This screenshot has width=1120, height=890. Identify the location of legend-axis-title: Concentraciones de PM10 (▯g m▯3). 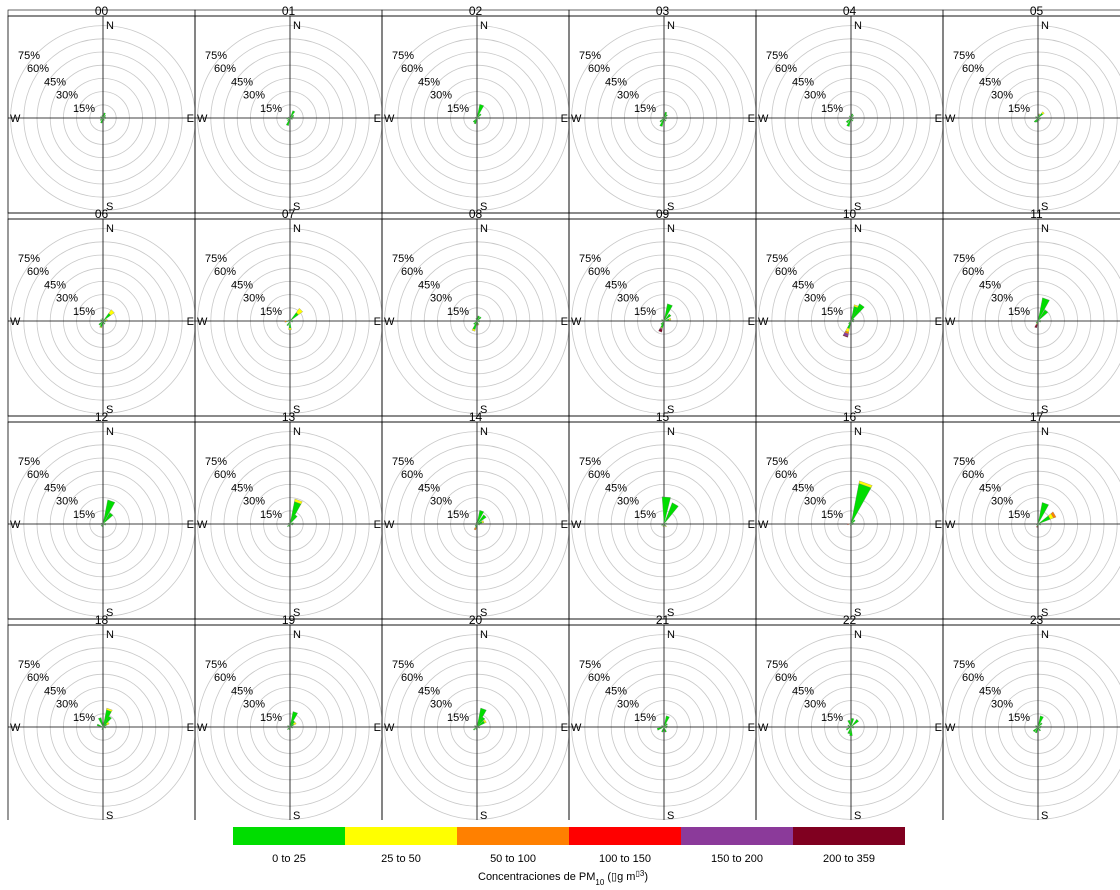
(563, 878).